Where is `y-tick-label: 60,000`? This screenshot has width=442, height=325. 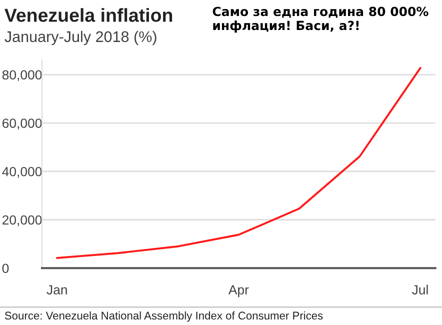 y-tick-label: 60,000 is located at coordinates (22, 124).